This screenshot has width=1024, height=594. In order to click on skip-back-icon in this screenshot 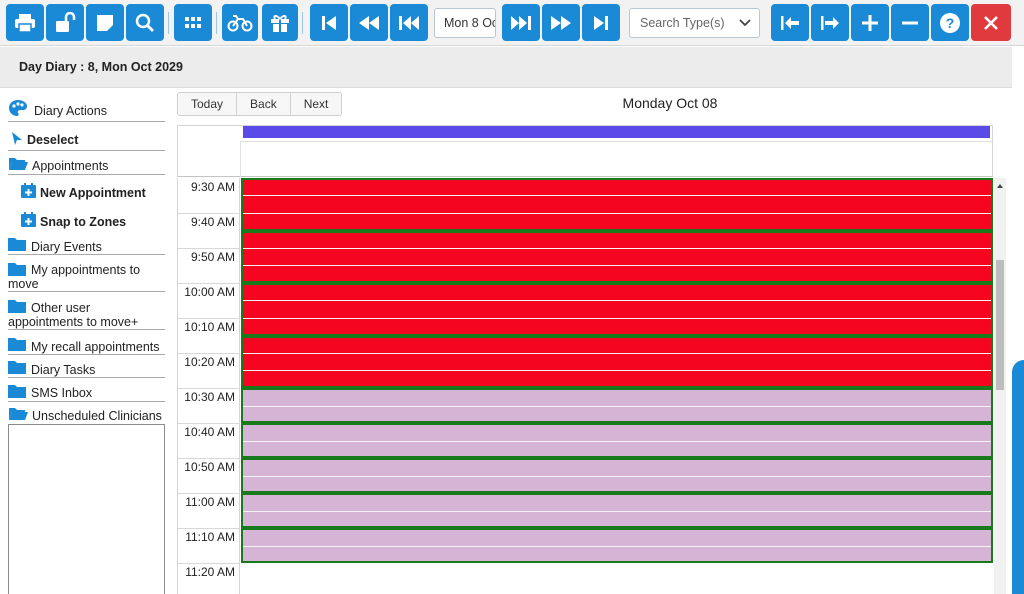, I will do `click(409, 22)`.